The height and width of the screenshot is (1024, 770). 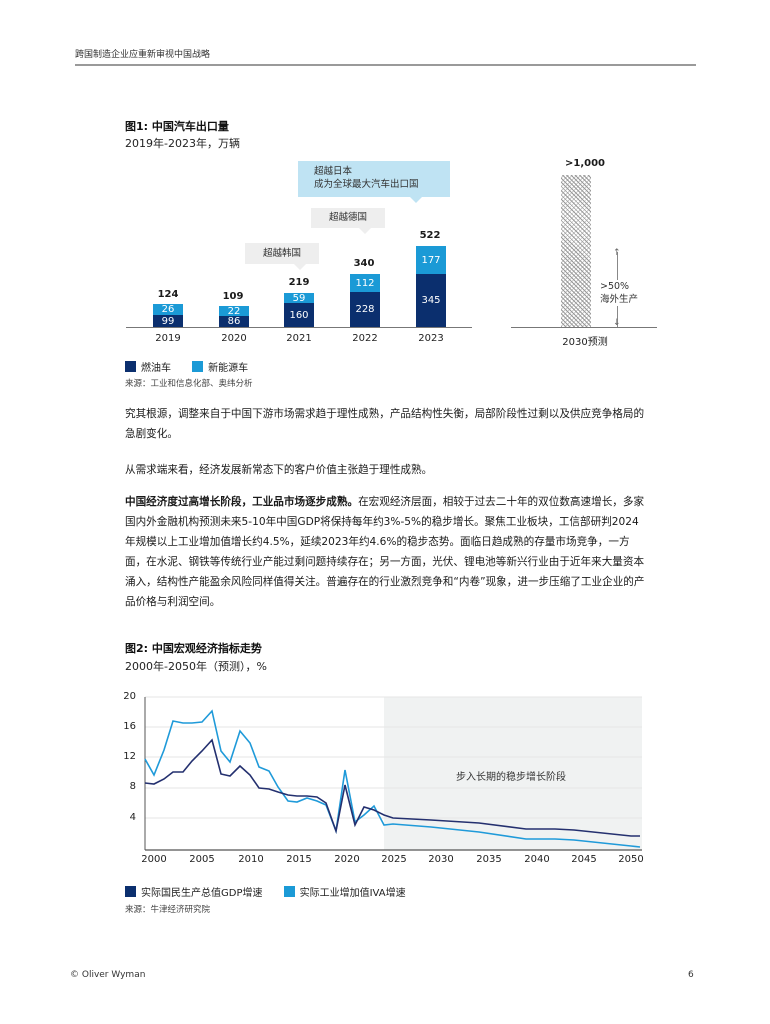 I want to click on legend-label-iva: 实际工业增加值IVA增速, so click(x=352, y=893).